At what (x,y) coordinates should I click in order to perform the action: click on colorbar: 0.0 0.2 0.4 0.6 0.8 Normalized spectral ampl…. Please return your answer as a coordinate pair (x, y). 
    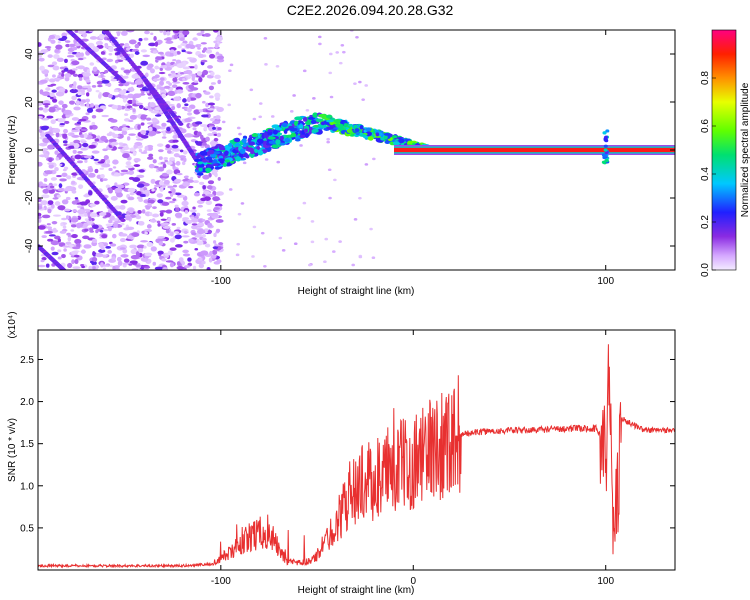
    Looking at the image, I should click on (725, 153).